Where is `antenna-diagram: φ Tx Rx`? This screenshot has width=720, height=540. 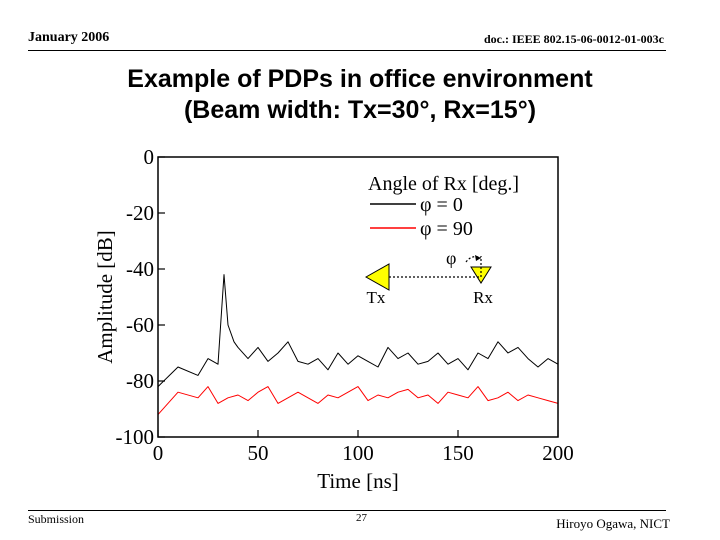
antenna-diagram: φ Tx Rx is located at coordinates (428, 277).